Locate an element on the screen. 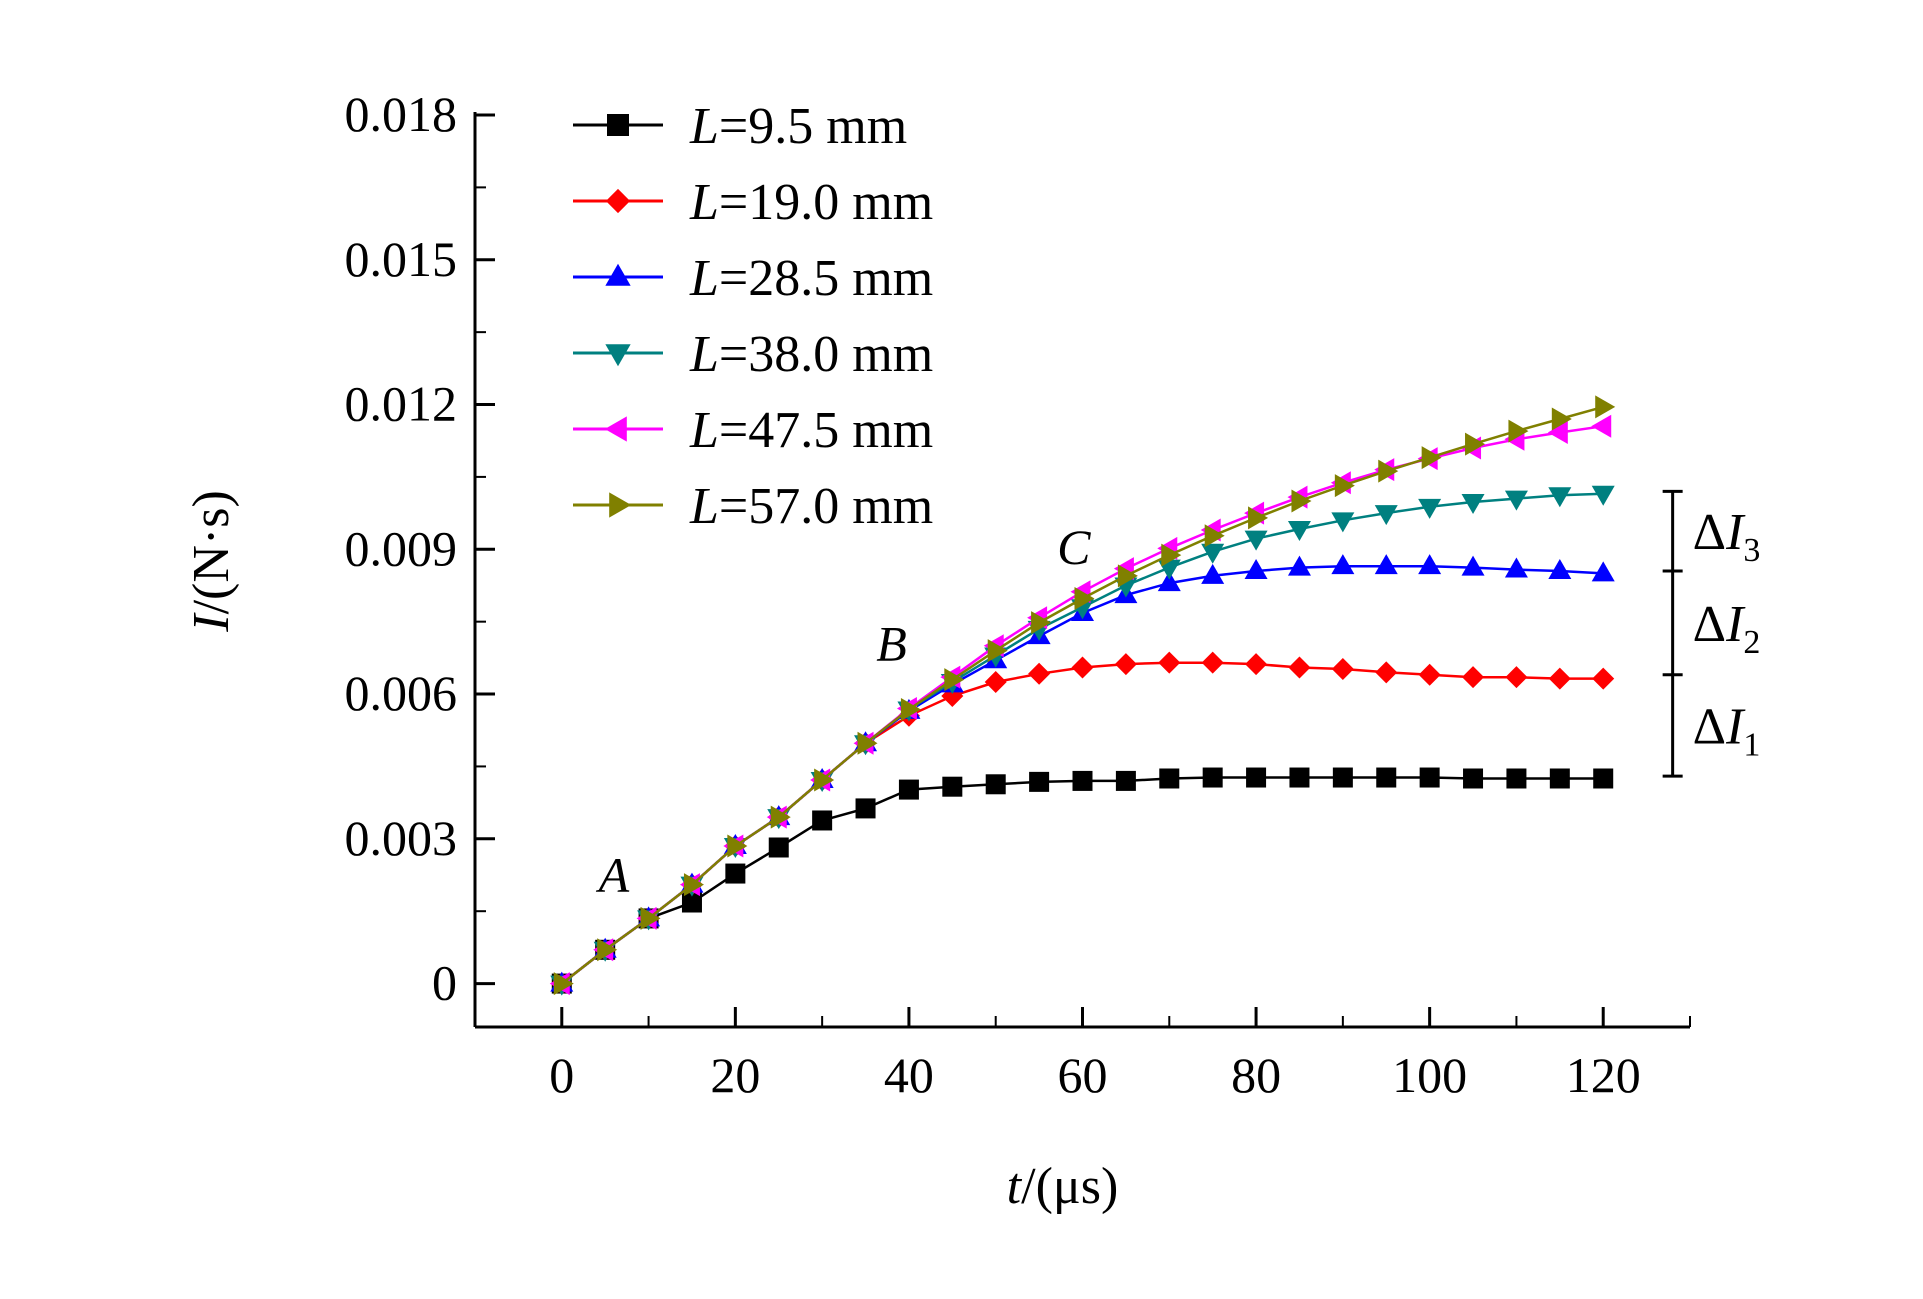 The width and height of the screenshot is (1923, 1299). x-axis: 0 20 40 60 80 100 120 is located at coordinates (1082, 1055).